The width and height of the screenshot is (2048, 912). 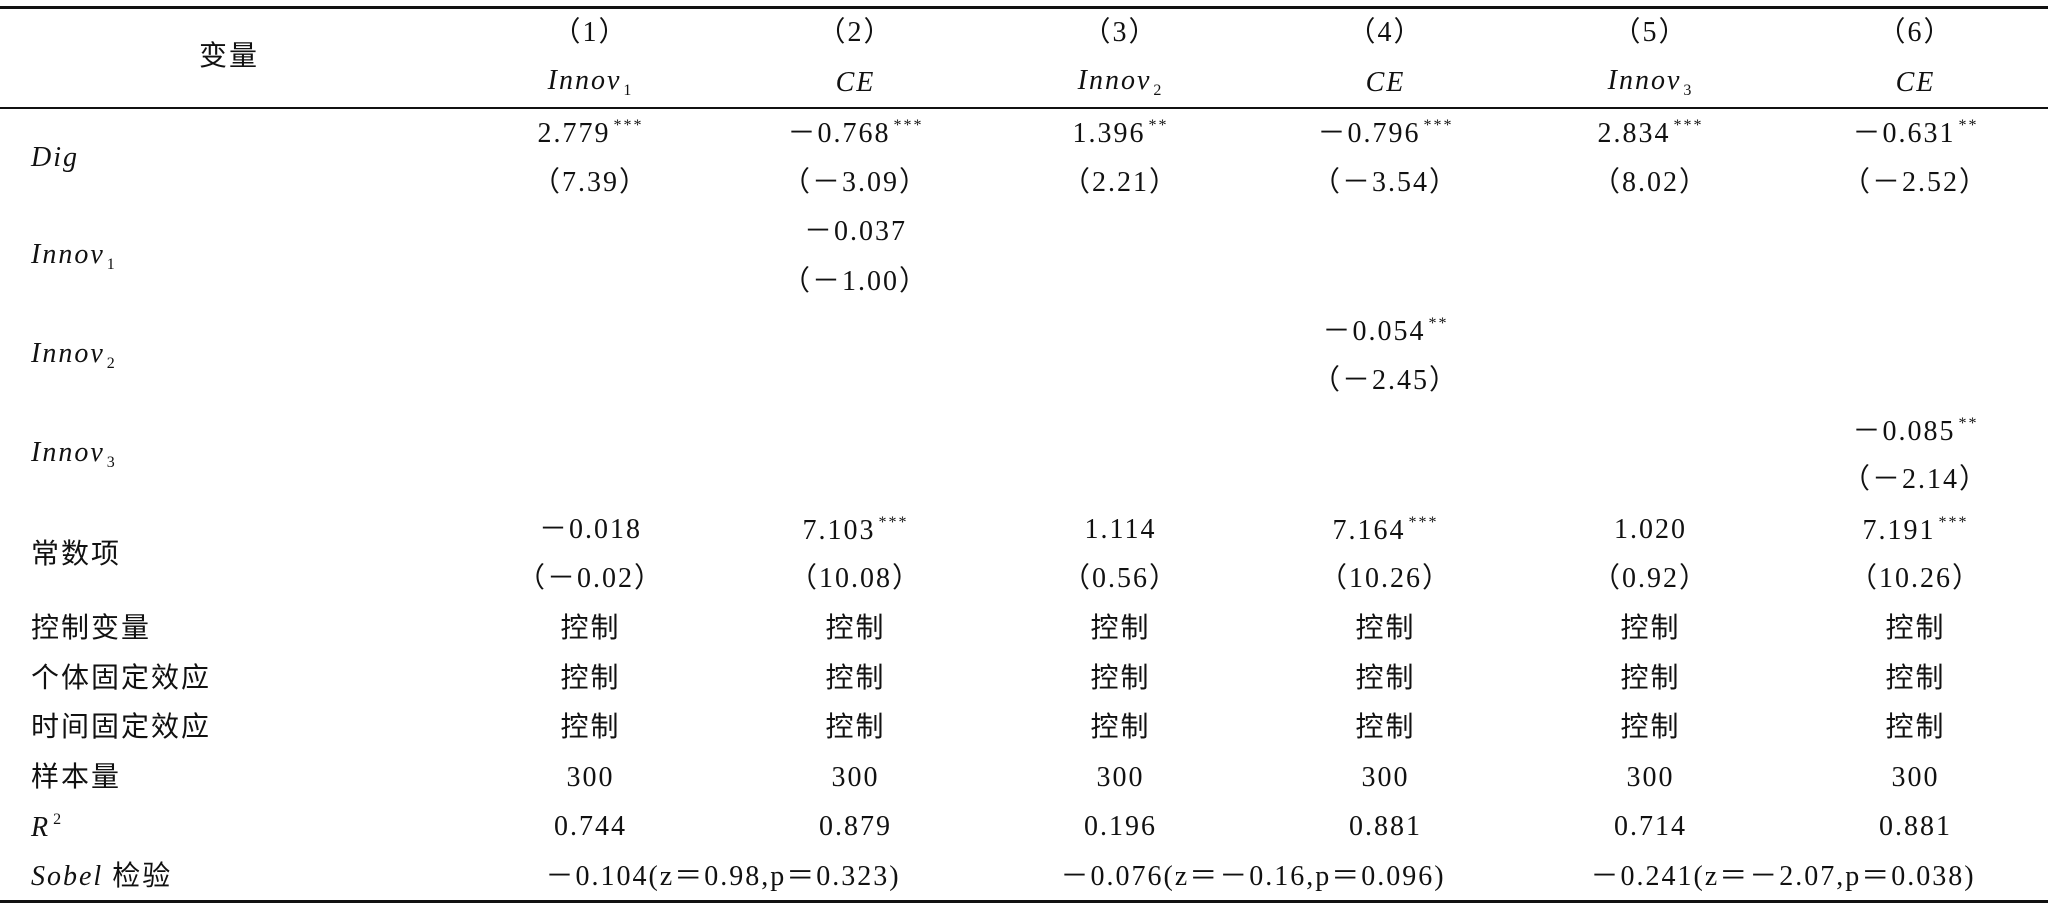 I want to click on cell-value: 0.879, so click(x=855, y=827).